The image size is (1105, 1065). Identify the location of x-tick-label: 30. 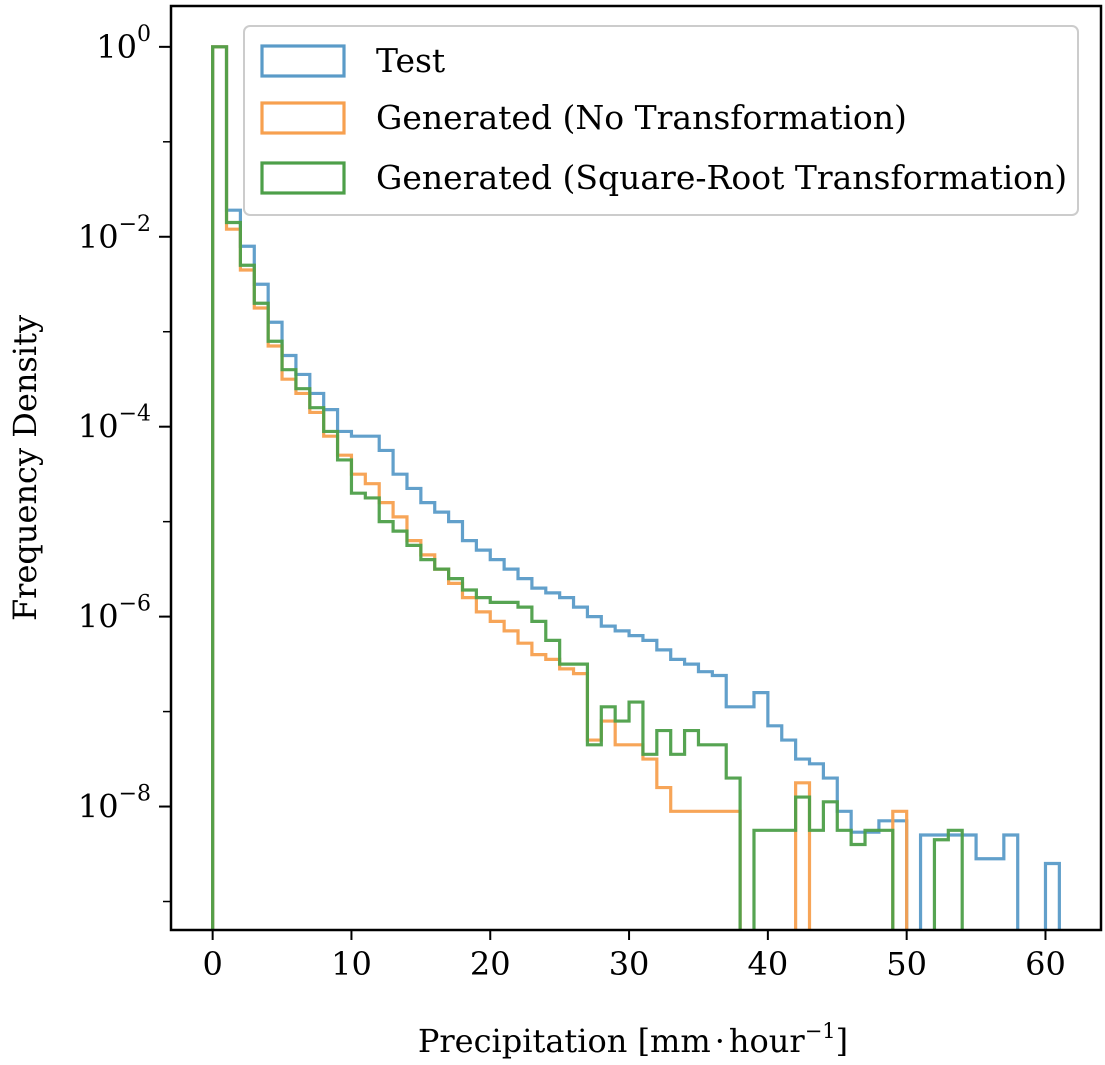
(629, 964).